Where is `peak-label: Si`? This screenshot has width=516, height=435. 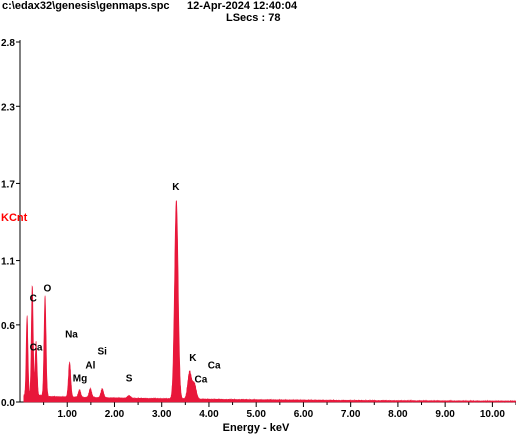
peak-label: Si is located at coordinates (102, 351).